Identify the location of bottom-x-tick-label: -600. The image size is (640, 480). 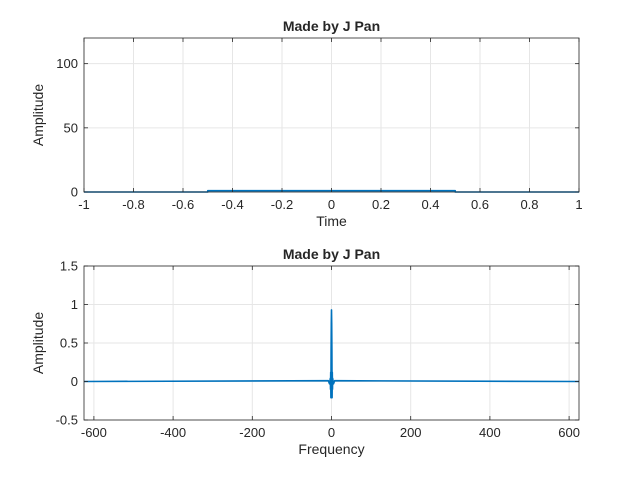
(94, 432).